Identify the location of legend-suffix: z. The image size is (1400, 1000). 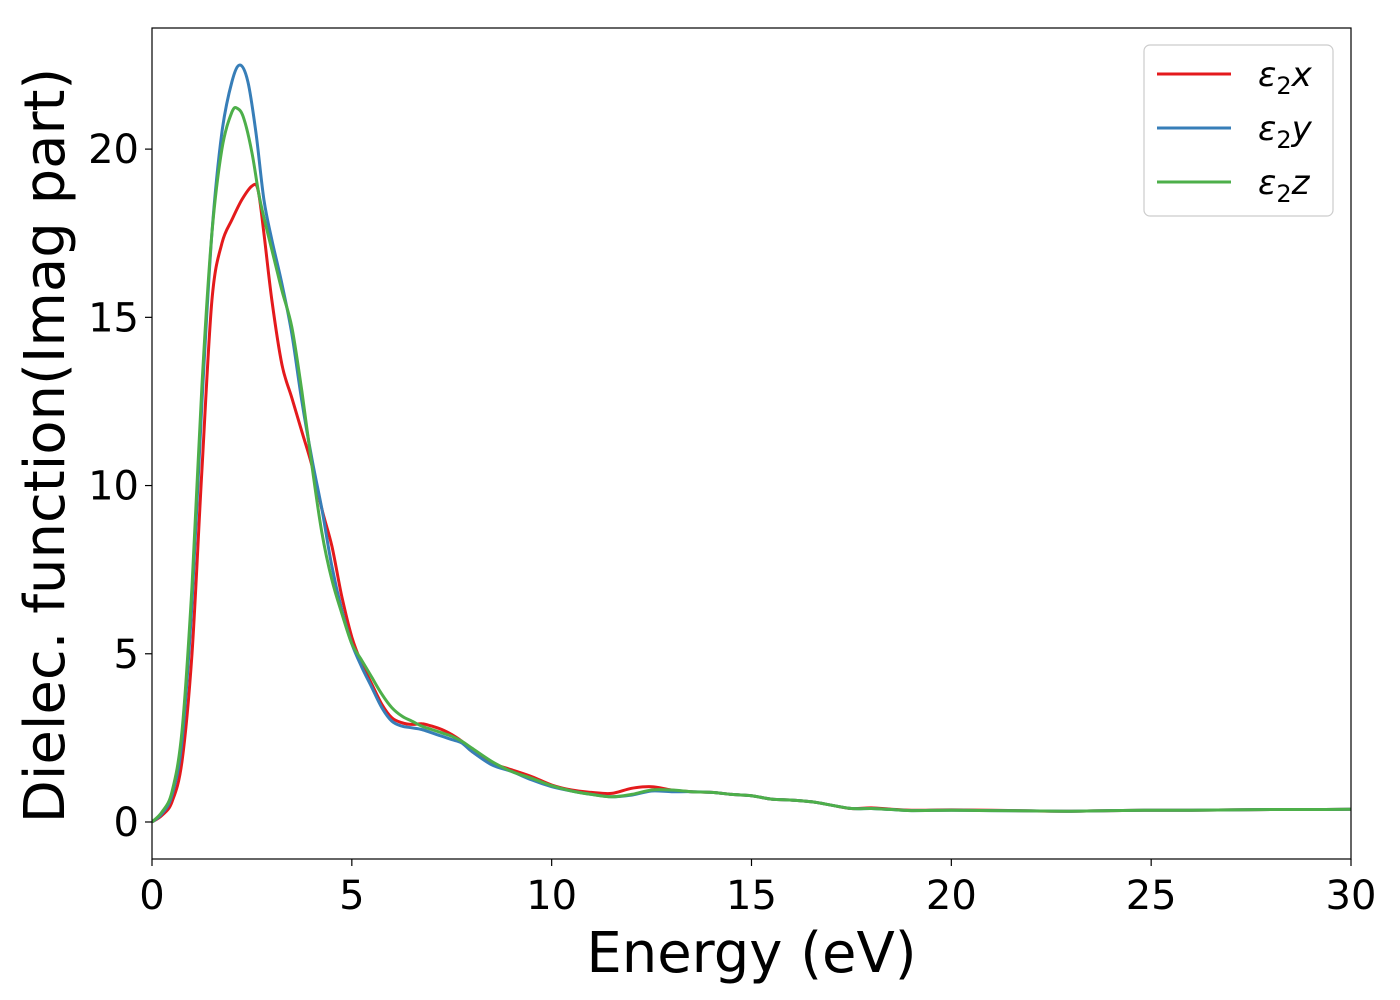
(1301, 183).